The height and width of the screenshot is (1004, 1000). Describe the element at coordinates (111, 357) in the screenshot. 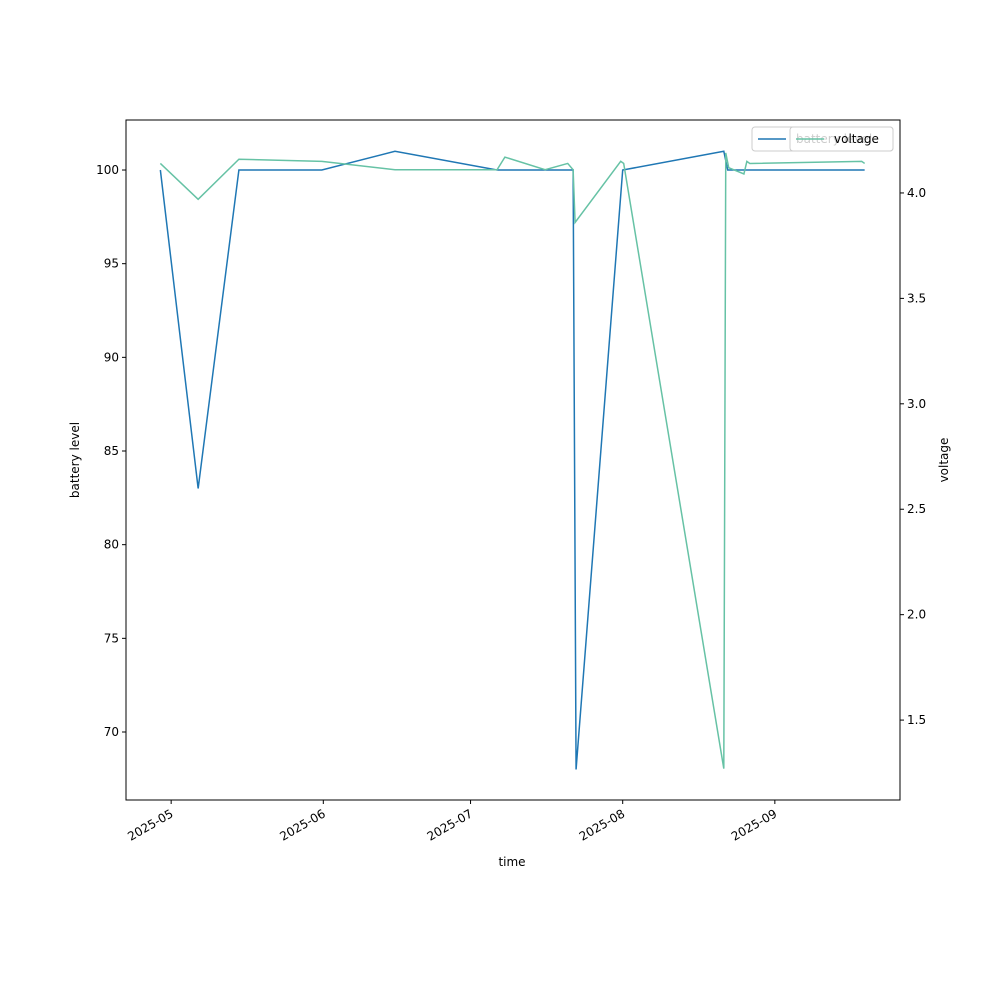

I see `y-tick-label: 90` at that location.